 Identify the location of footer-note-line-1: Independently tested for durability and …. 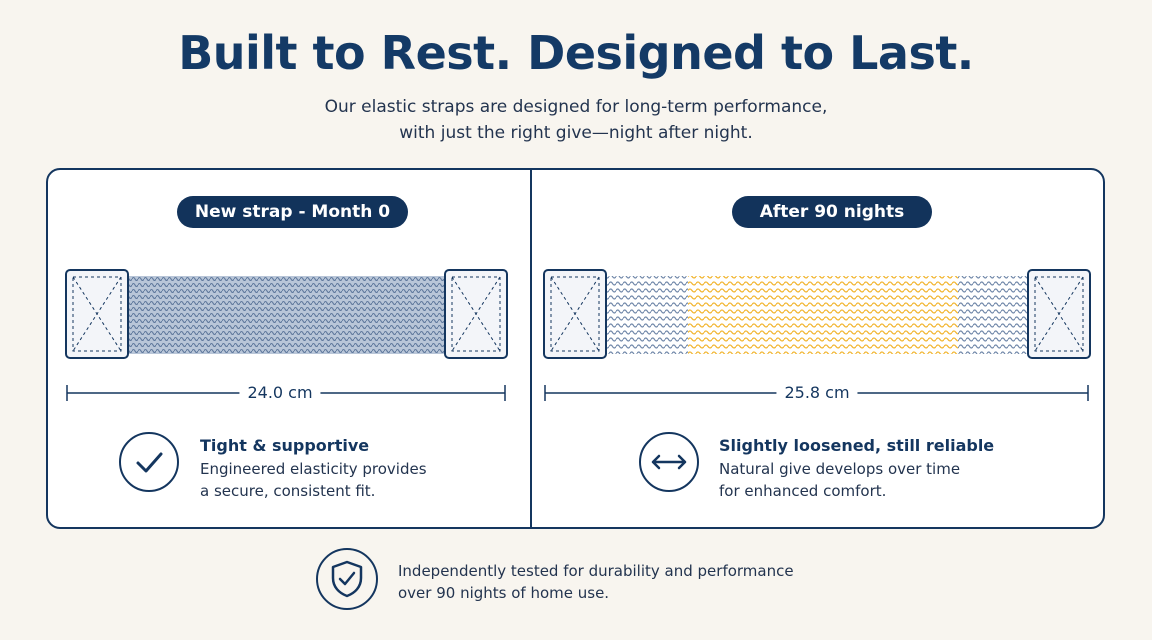
(596, 571).